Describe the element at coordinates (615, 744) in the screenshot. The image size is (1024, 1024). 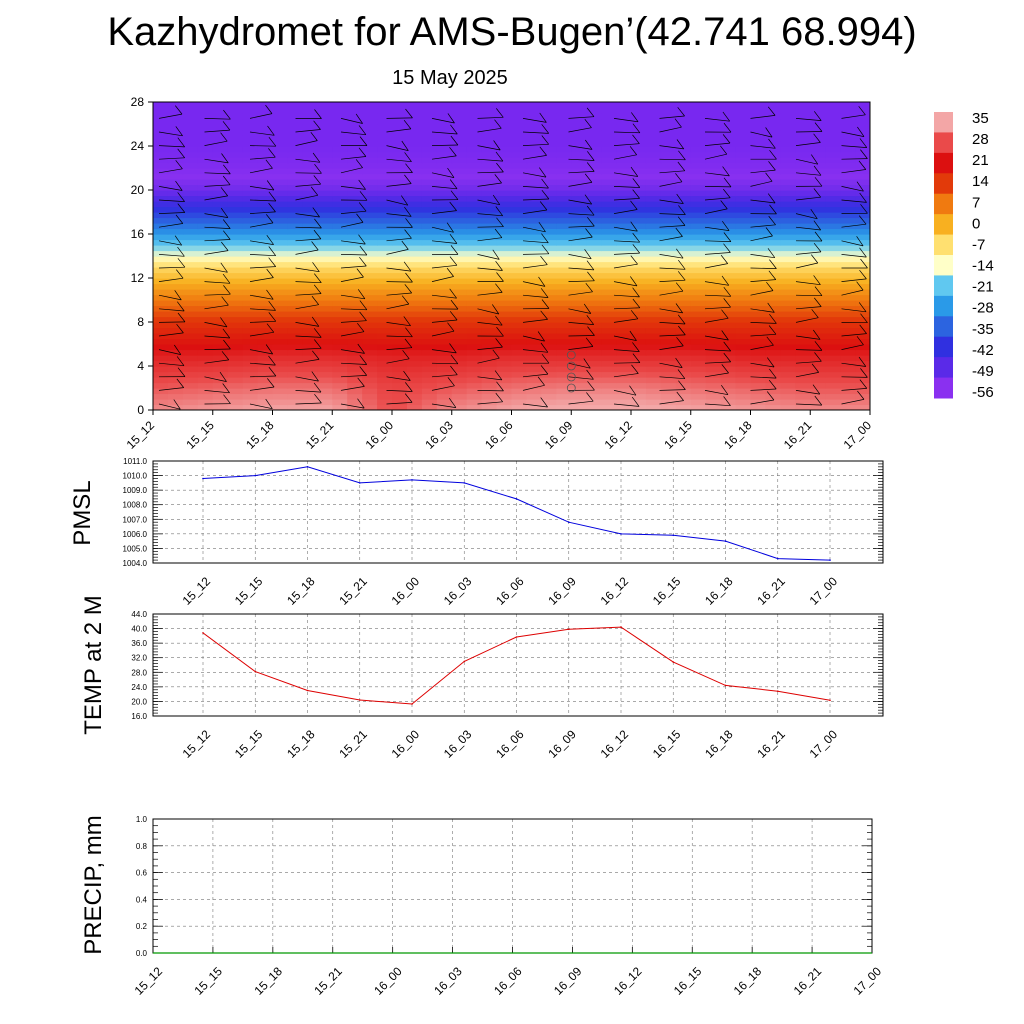
I see `x-tick-label: 16_12` at that location.